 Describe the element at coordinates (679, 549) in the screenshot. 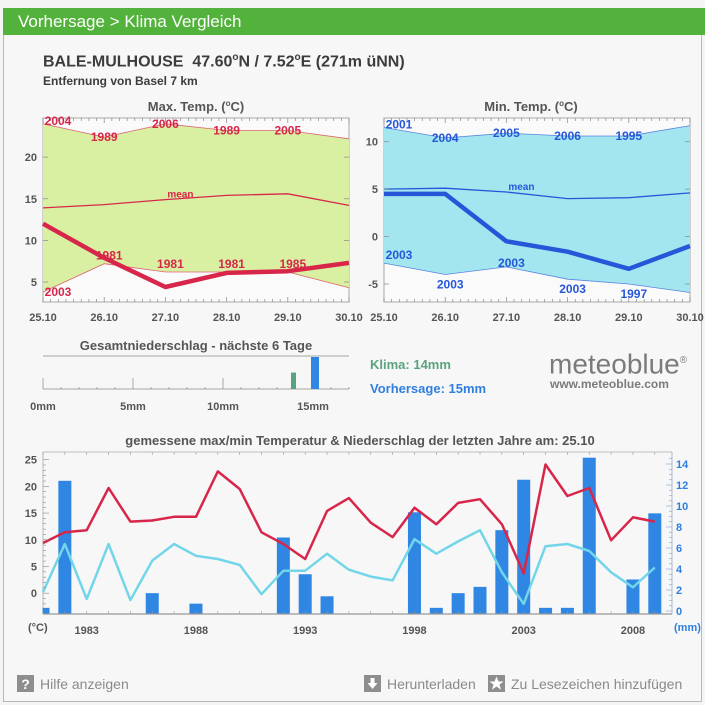

I see `right-tick-label: 6` at that location.